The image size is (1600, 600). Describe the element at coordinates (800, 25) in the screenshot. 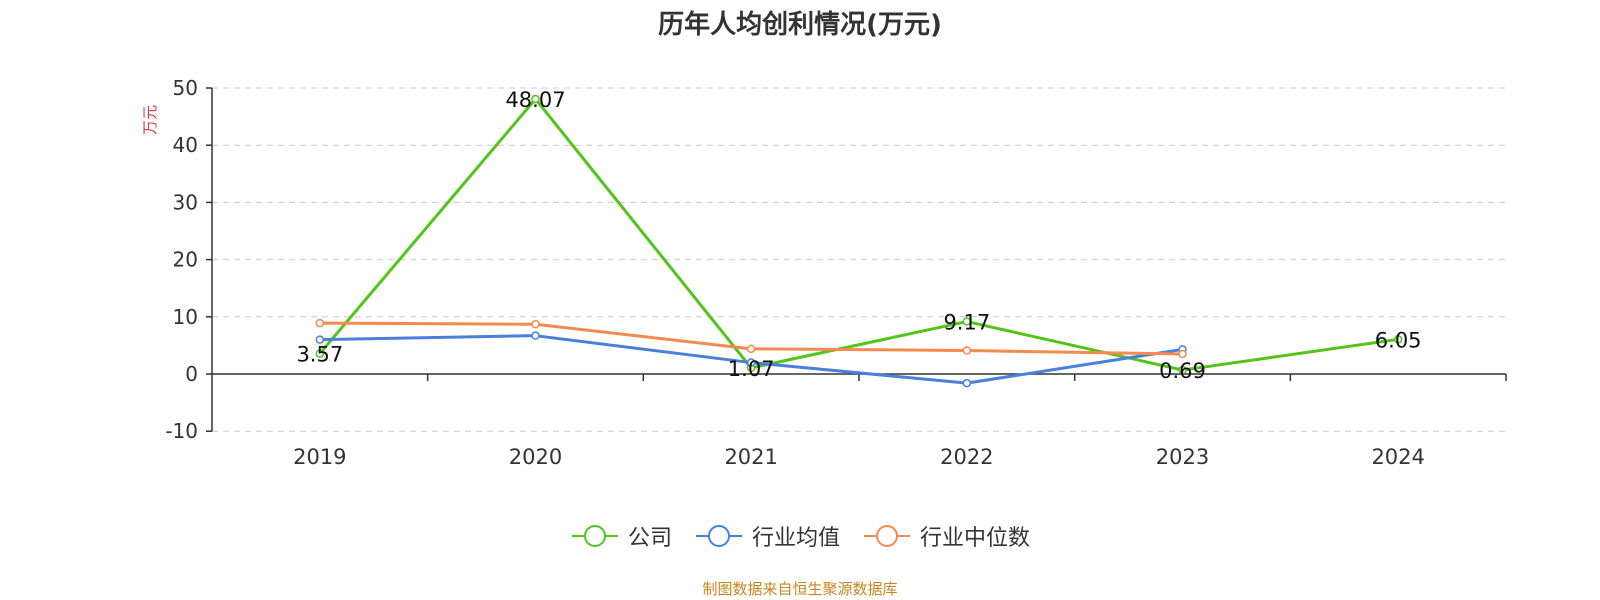

I see `chart-title: 历年人均创利情况(万元)` at that location.